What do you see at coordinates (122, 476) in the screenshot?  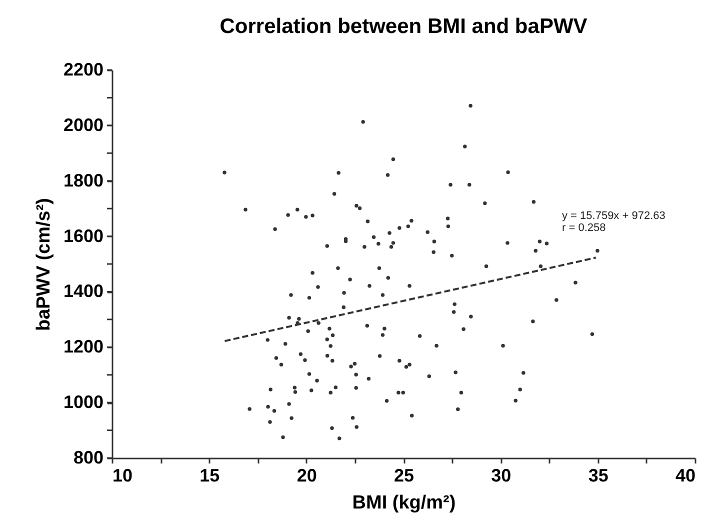 I see `x-tick-label: 10` at bounding box center [122, 476].